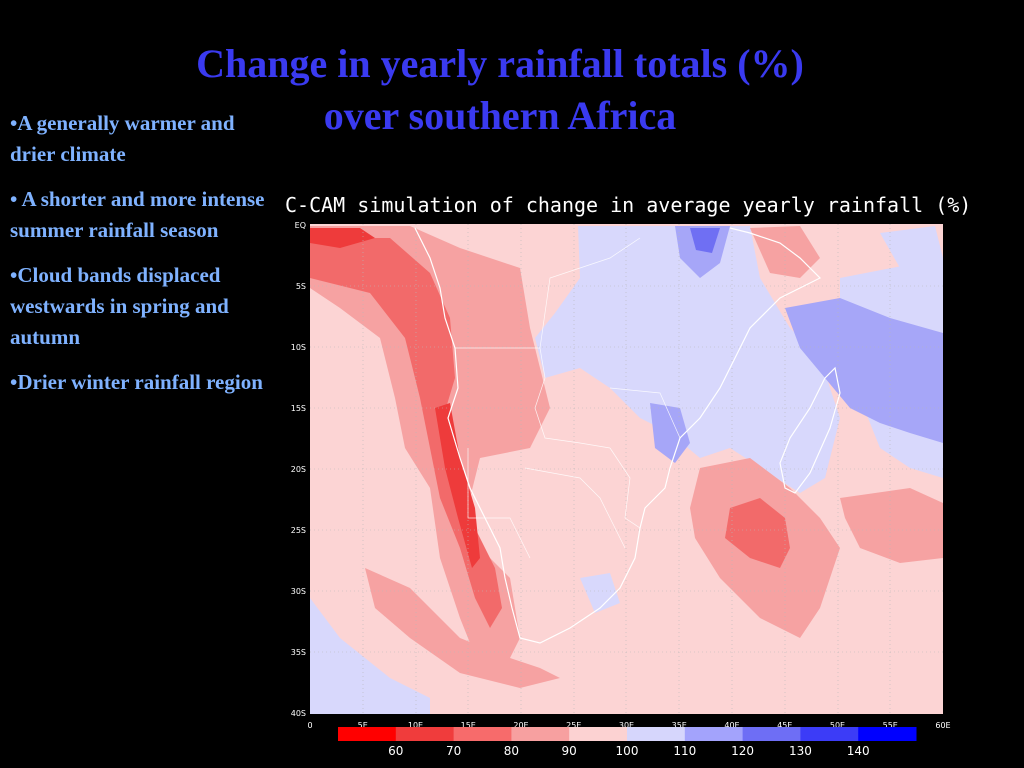  What do you see at coordinates (298, 347) in the screenshot?
I see `latitude-tick-label: 10S` at bounding box center [298, 347].